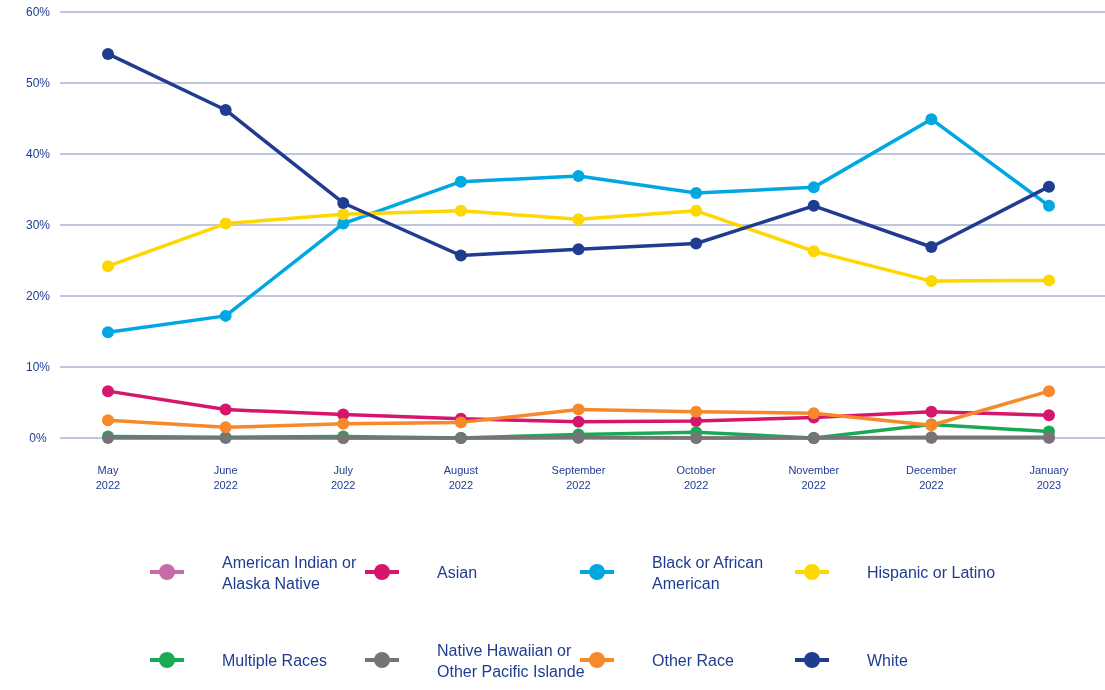 This screenshot has width=1105, height=690. What do you see at coordinates (578, 477) in the screenshot?
I see `x-tick-label: September 2022` at bounding box center [578, 477].